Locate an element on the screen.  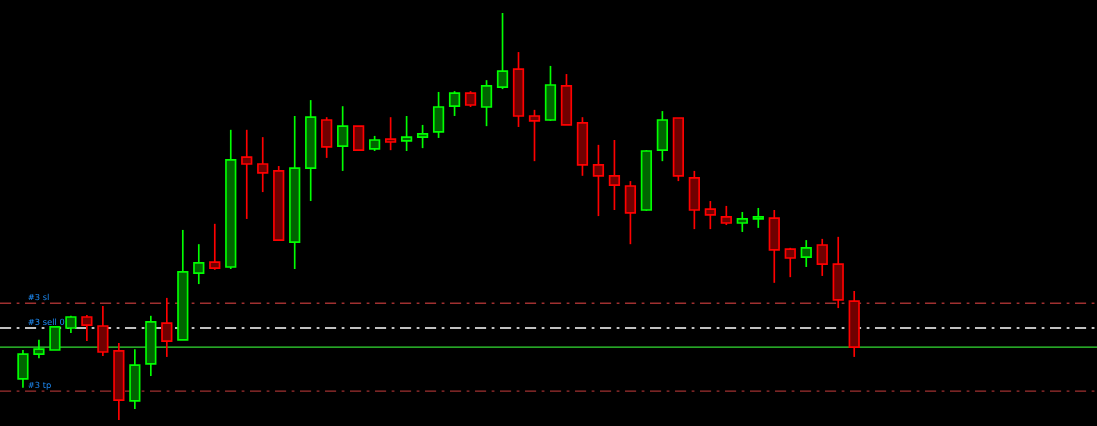
ref-line-label: #3 sl is located at coordinates (38, 297).